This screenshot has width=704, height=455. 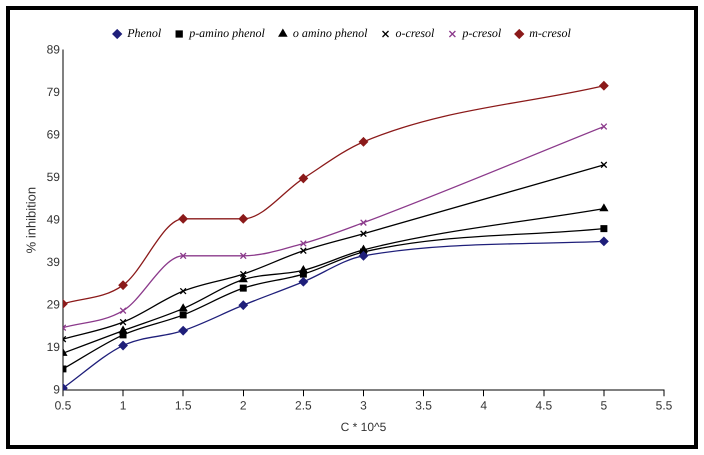 I want to click on x-tick-label: 4.5, so click(x=543, y=405).